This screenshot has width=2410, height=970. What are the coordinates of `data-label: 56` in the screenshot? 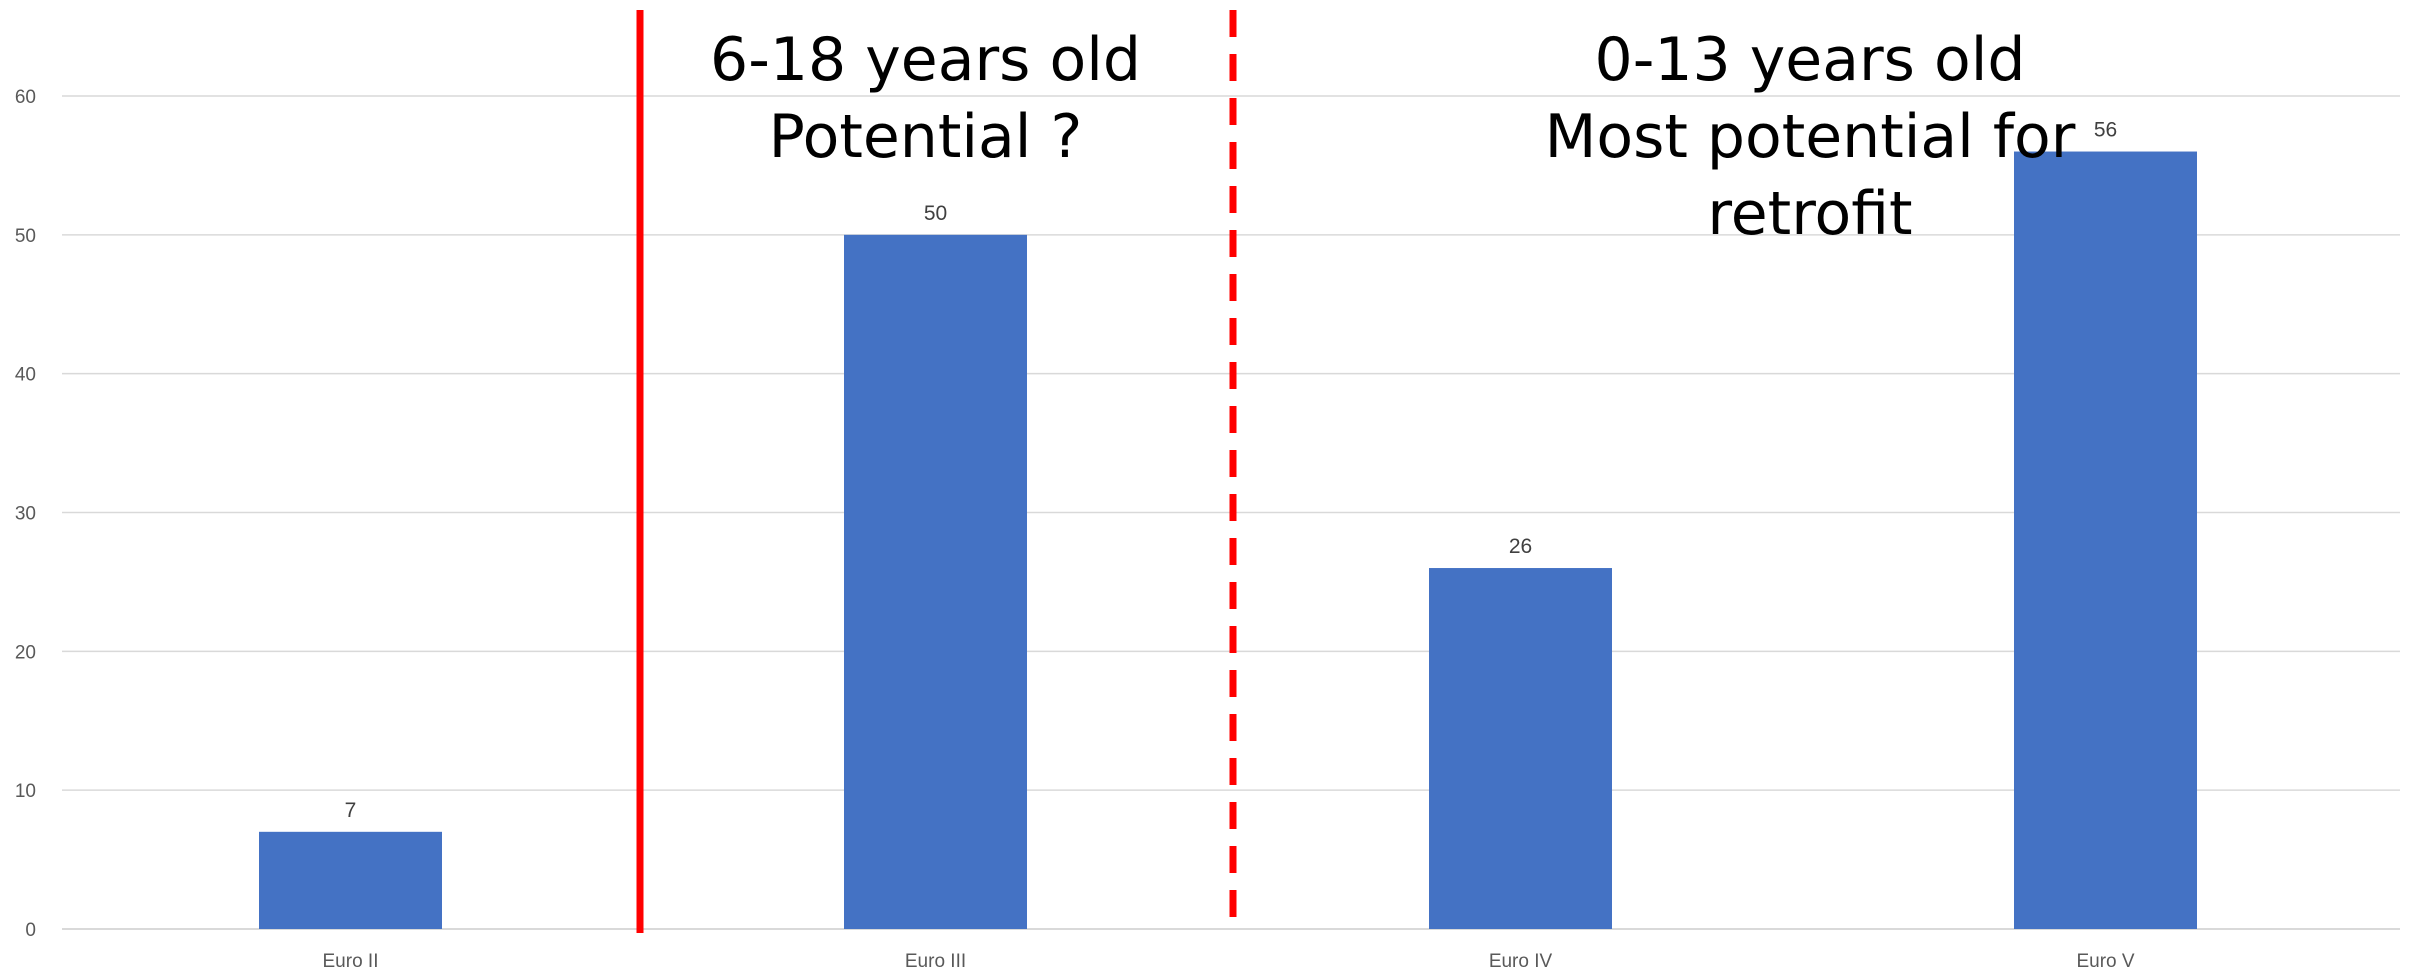 It's located at (2105, 130).